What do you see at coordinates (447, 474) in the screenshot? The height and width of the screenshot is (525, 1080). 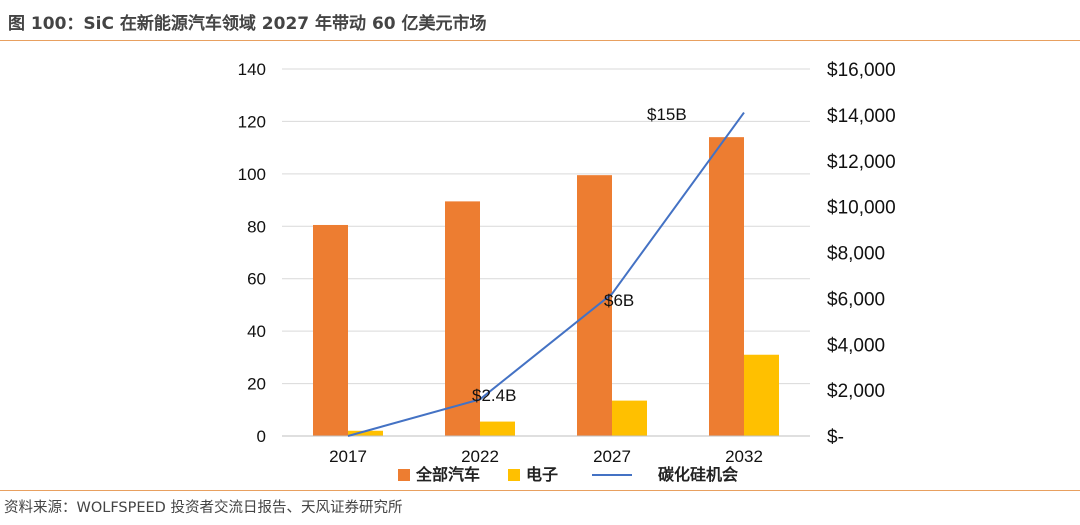 I see `legend-label-all-vehicles: 全部汽车` at bounding box center [447, 474].